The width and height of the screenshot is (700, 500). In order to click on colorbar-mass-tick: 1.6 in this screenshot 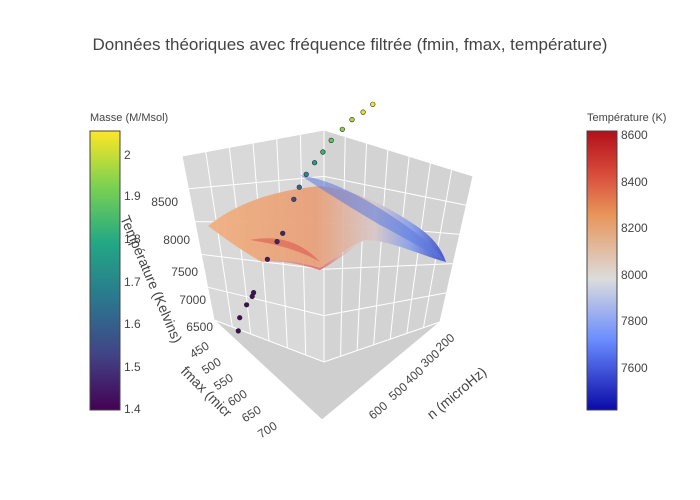, I will do `click(132, 324)`.